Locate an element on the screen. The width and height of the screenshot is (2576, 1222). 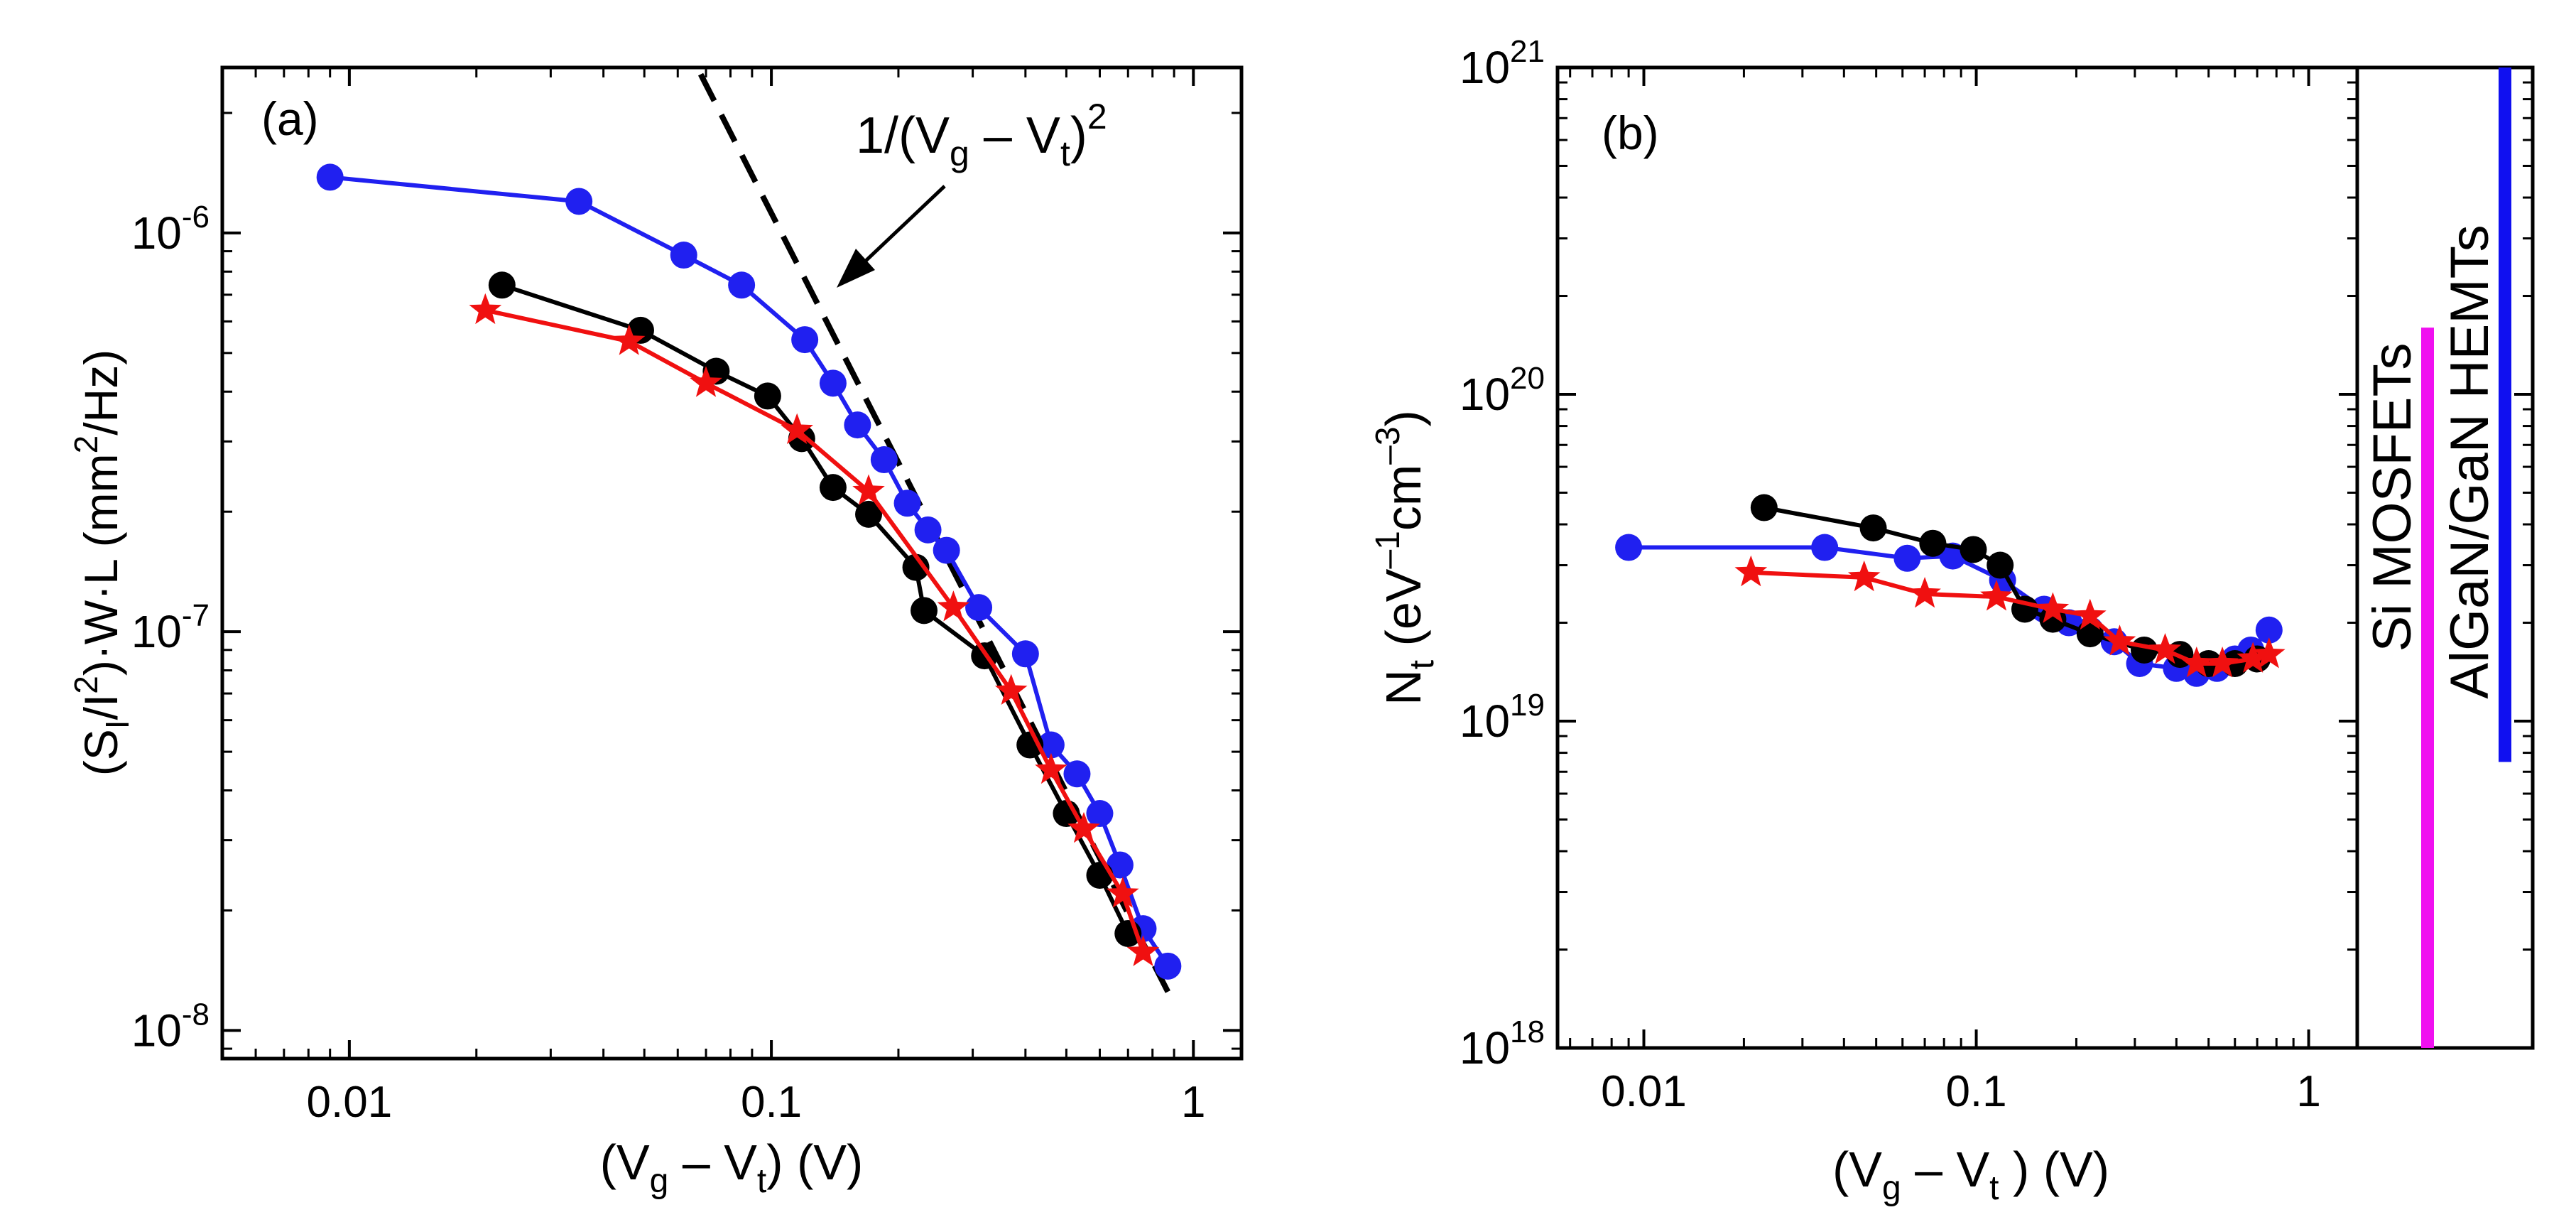
panel-a-xtick-label: 1 is located at coordinates (1193, 1102).